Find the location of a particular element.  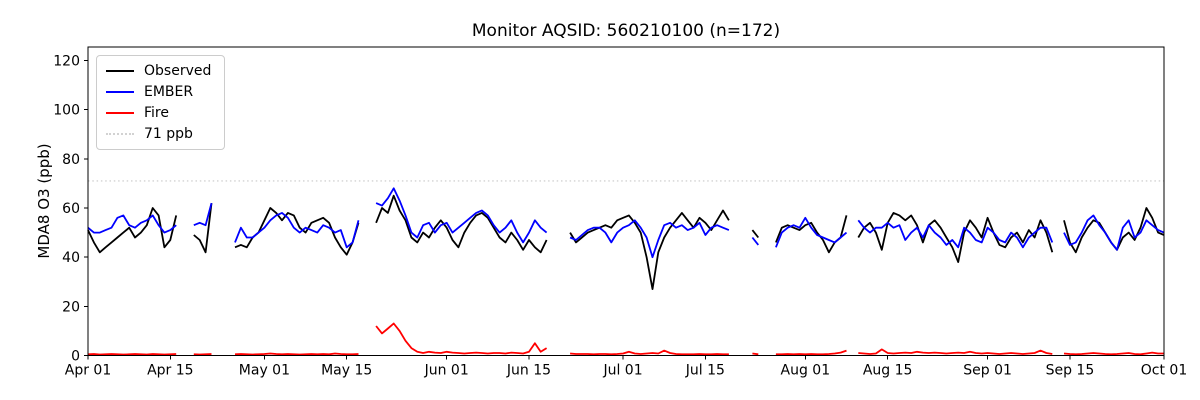

svg-text: 60 is located at coordinates (71, 209).